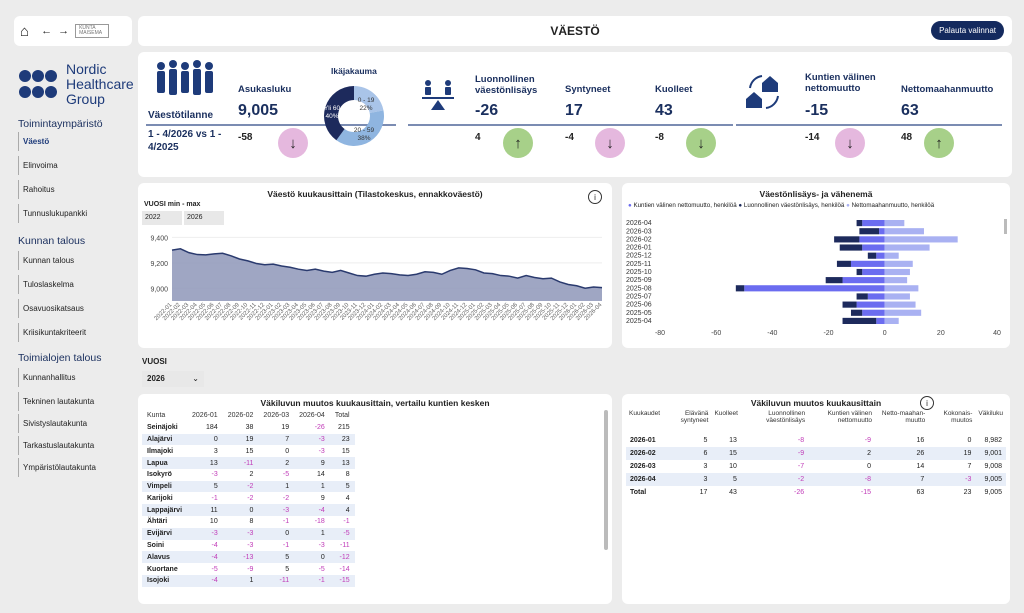  I want to click on table-cell: Alajärvi, so click(160, 439).